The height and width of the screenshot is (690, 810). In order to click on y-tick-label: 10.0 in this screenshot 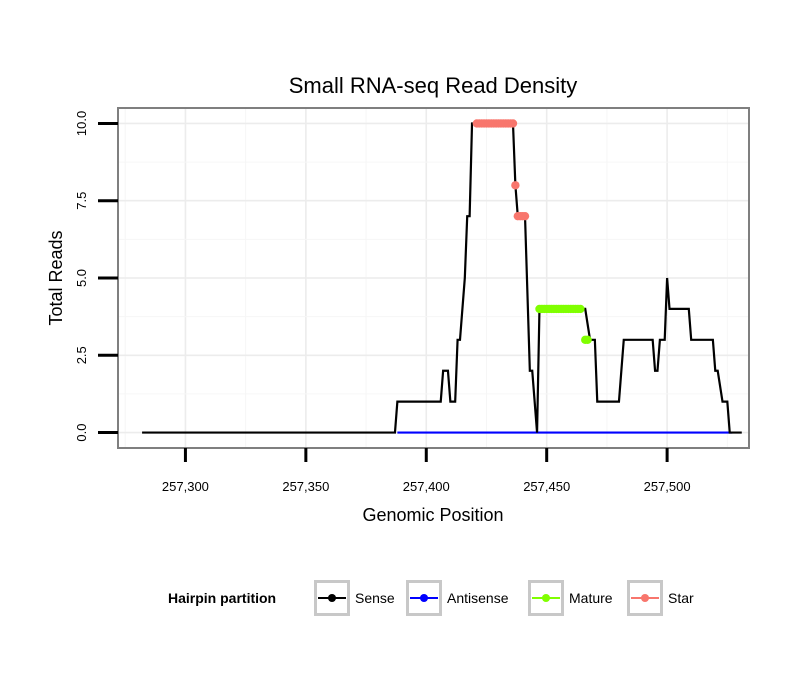, I will do `click(81, 123)`.